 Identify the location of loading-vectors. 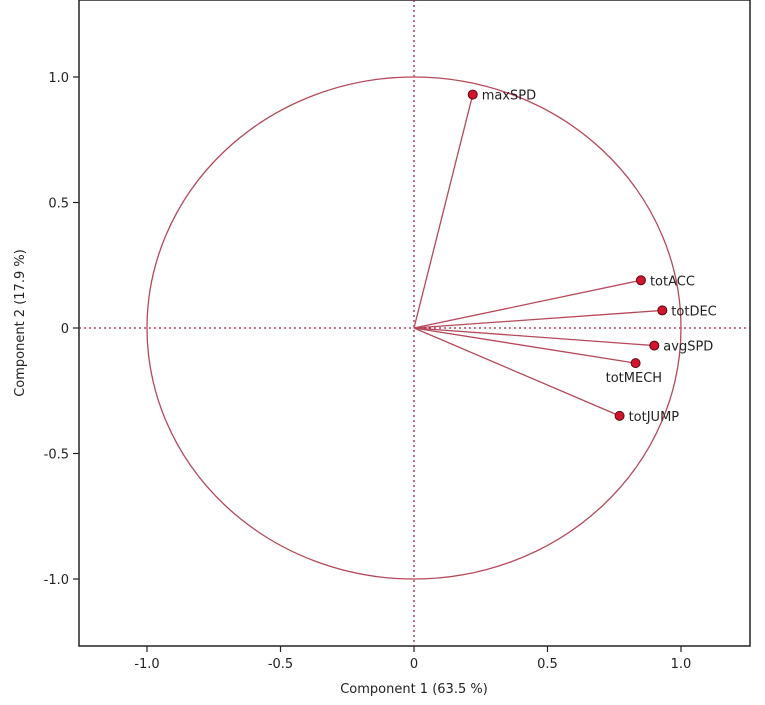
(538, 255).